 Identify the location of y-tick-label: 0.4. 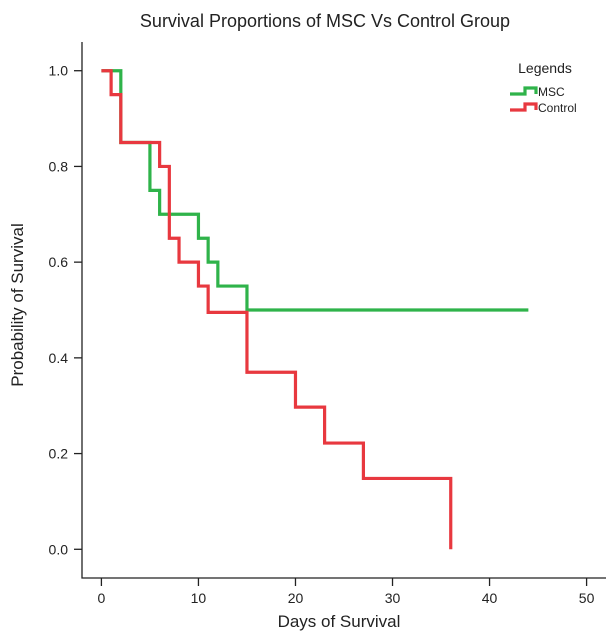
(59, 358).